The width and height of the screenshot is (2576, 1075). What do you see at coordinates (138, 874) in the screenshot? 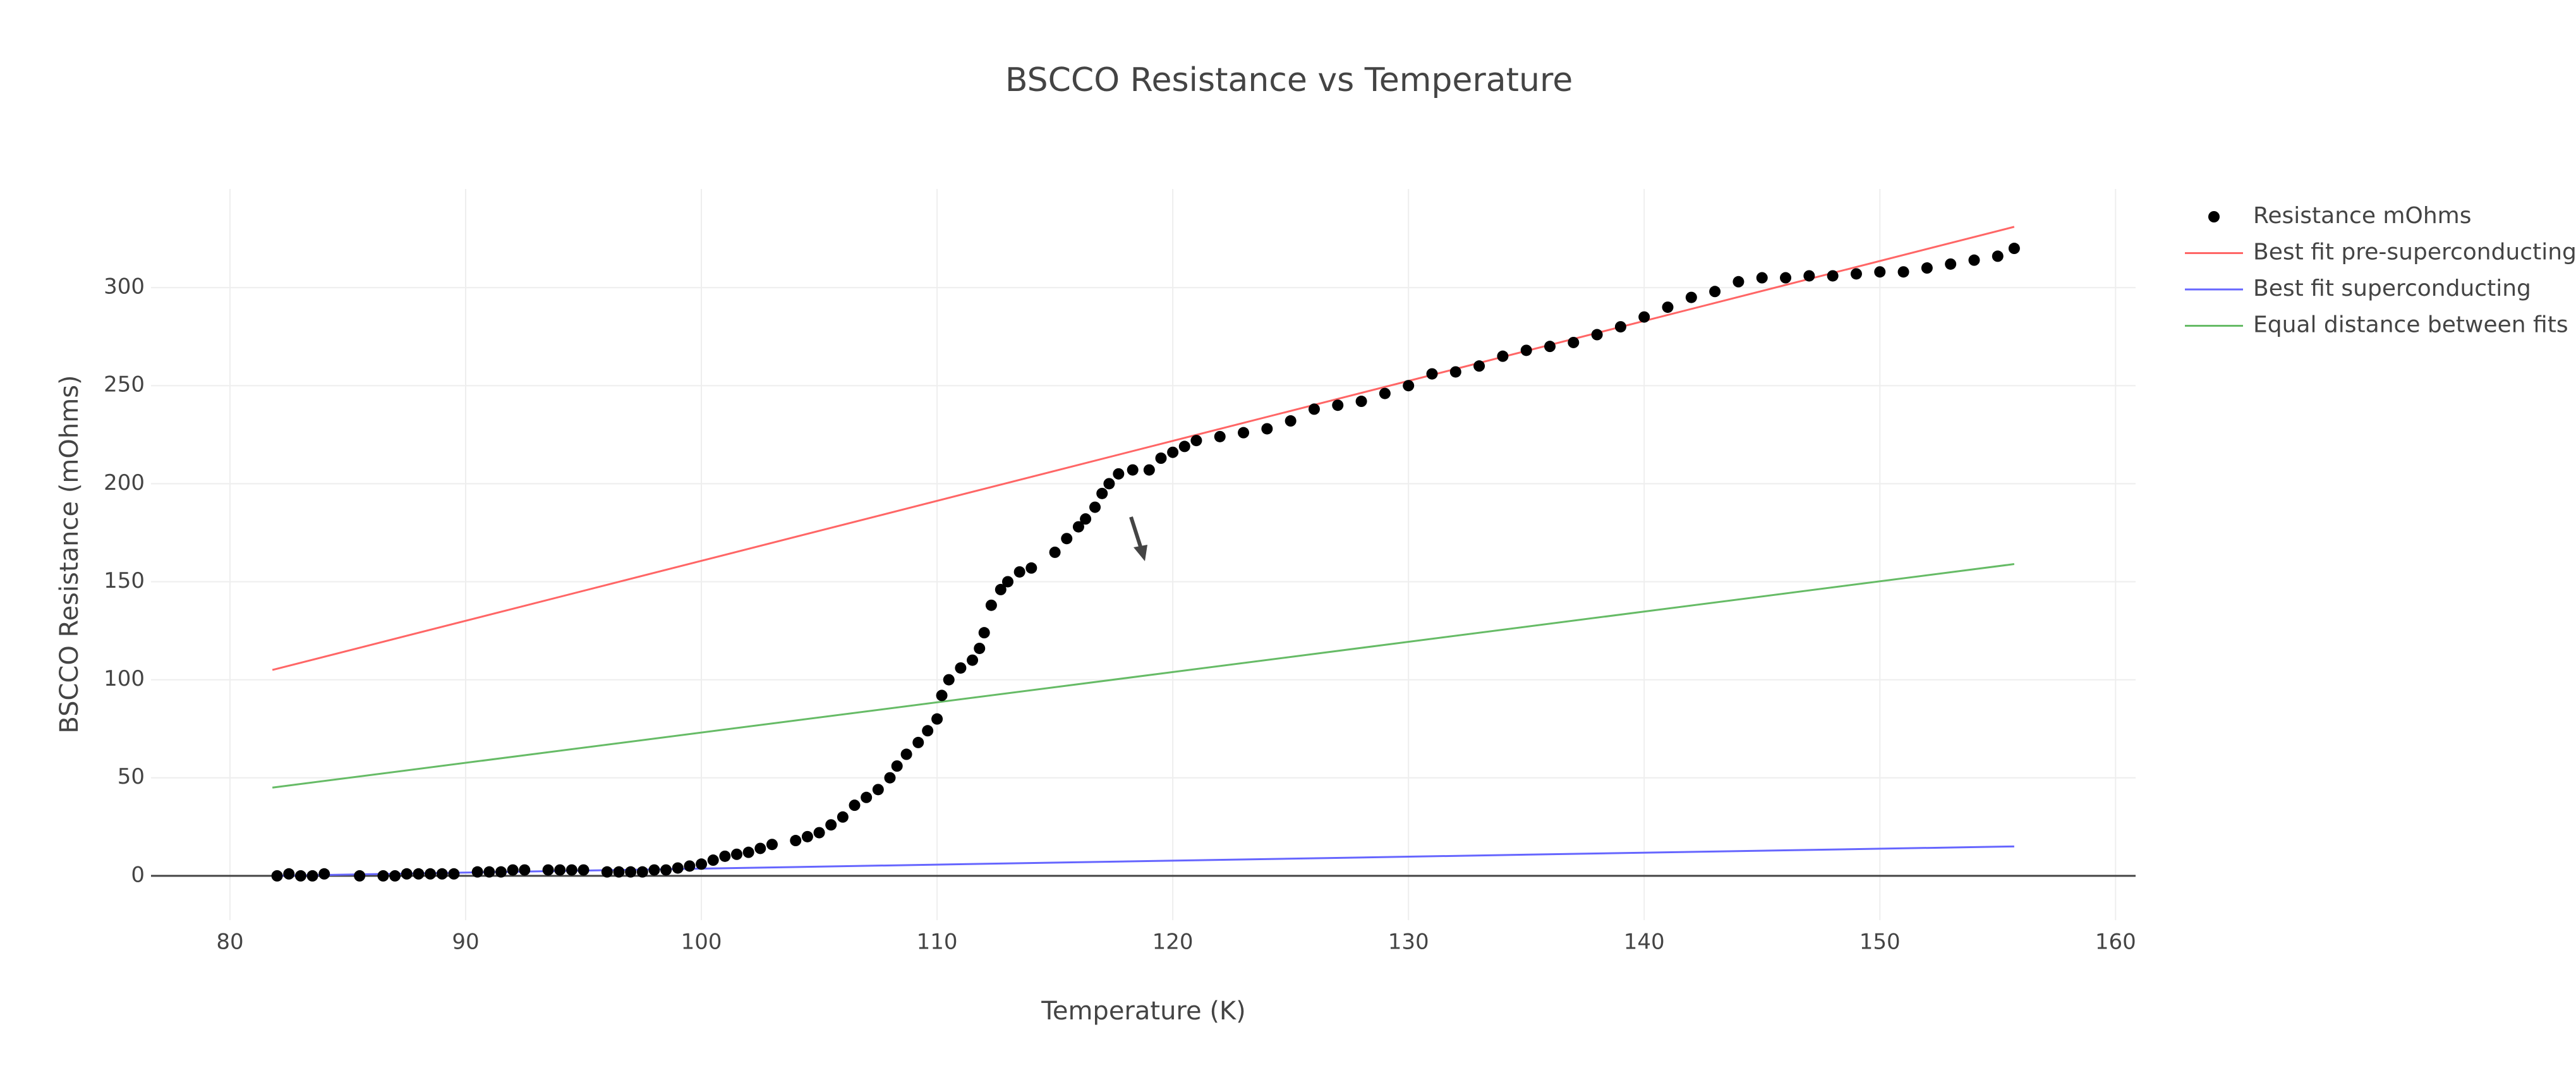
I see `y-tick-label: 0` at bounding box center [138, 874].